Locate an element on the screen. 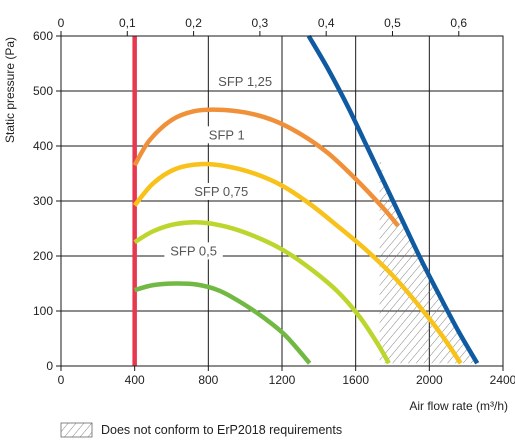 The image size is (515, 443). top-tick-label: 0 is located at coordinates (61, 23).